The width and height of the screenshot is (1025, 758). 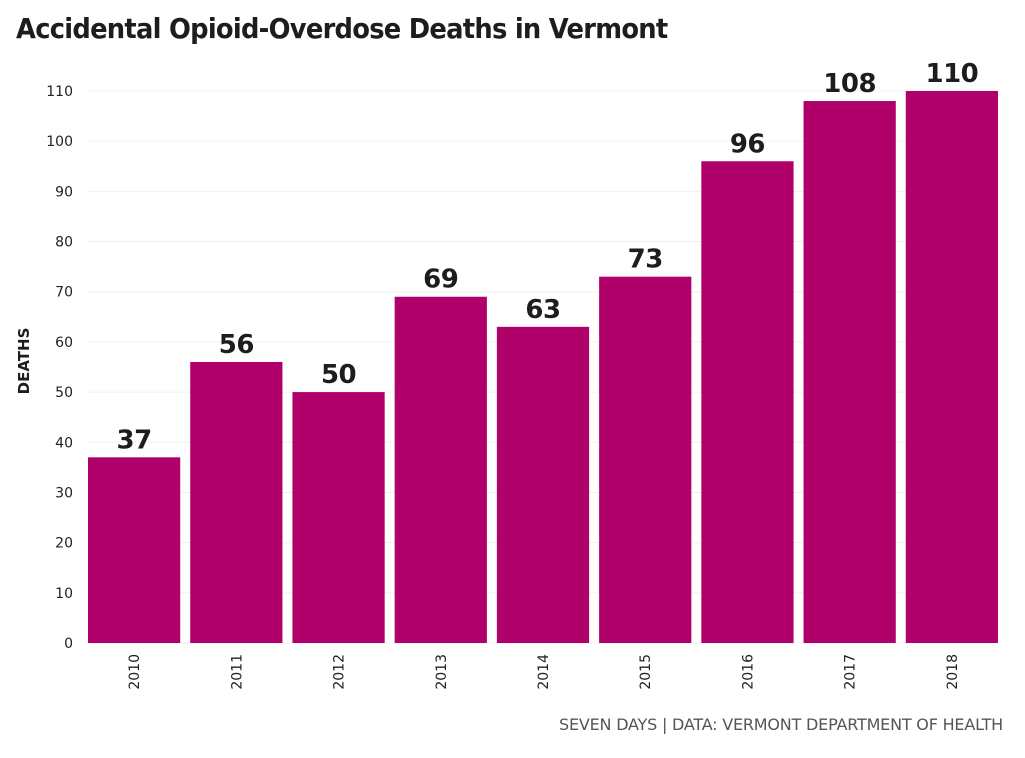 What do you see at coordinates (64, 493) in the screenshot?
I see `y-tick-label: 30` at bounding box center [64, 493].